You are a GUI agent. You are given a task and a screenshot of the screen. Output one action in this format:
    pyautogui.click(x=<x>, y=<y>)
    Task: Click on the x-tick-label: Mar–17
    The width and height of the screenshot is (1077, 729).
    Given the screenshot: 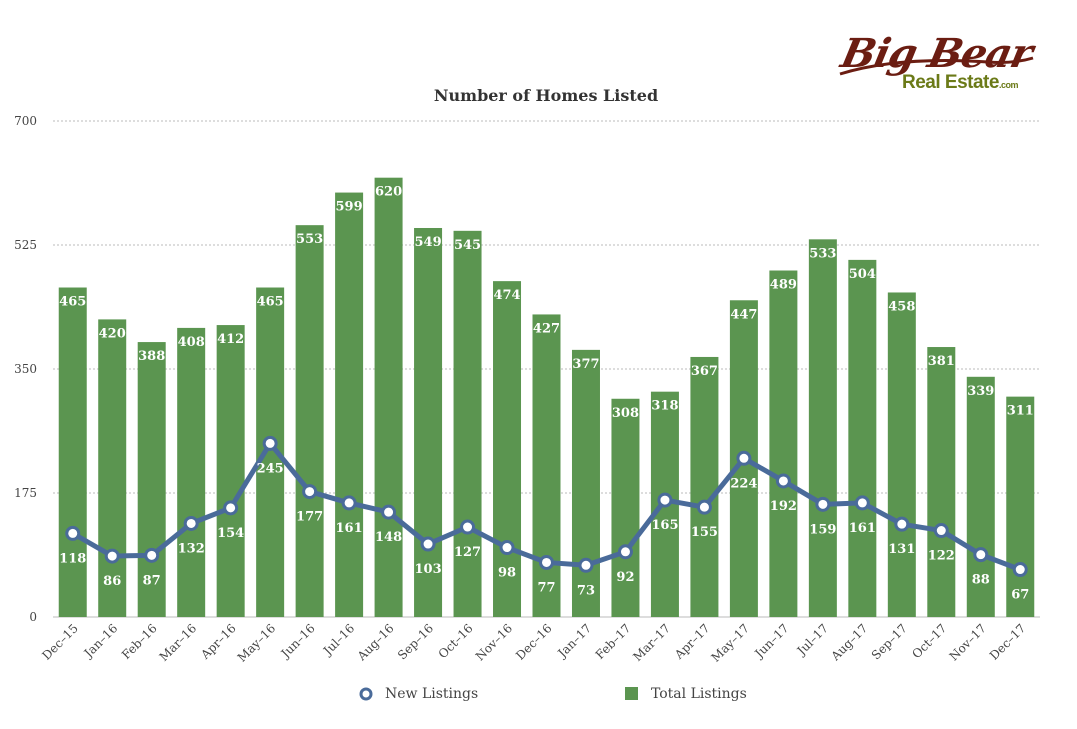 What is the action you would take?
    pyautogui.click(x=651, y=642)
    